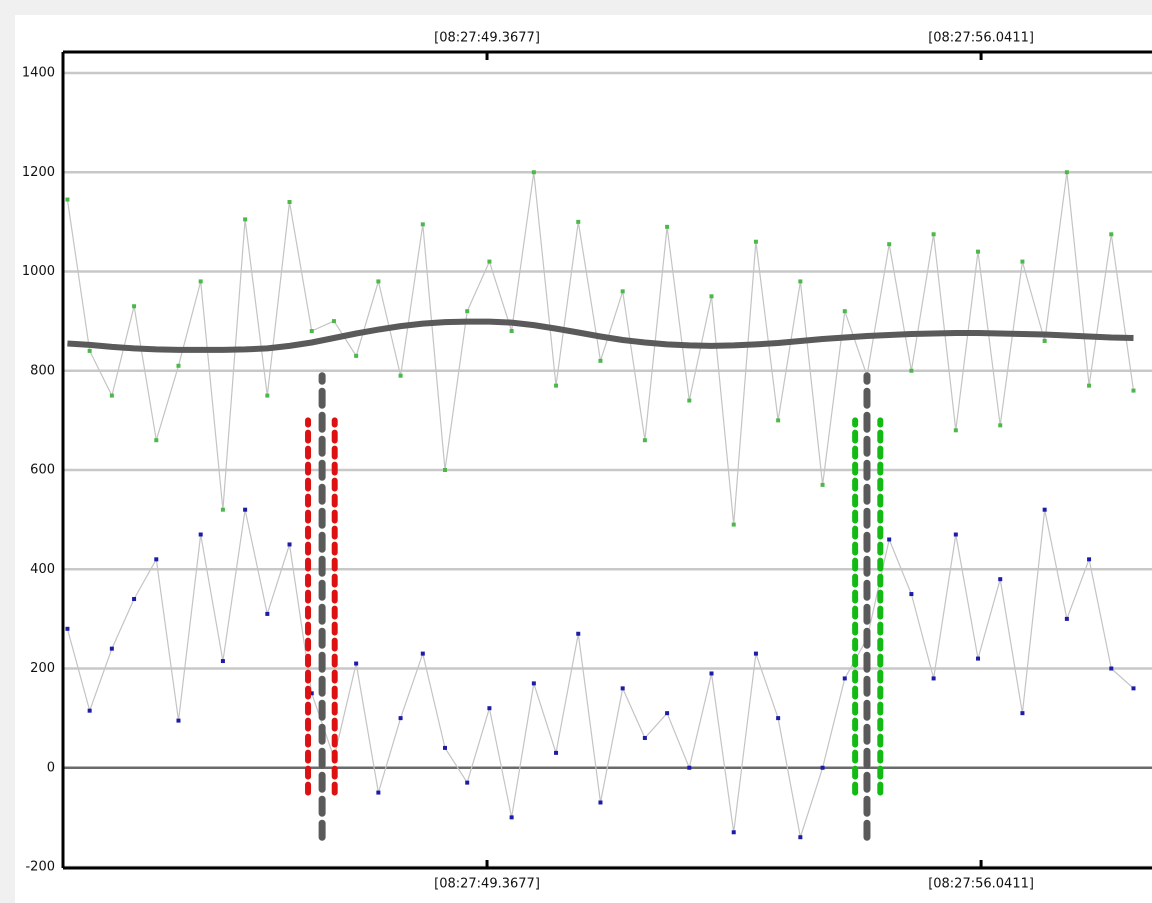  Describe the element at coordinates (487, 38) in the screenshot. I see `x-tick-label-top: [08:27:49.3677]` at that location.